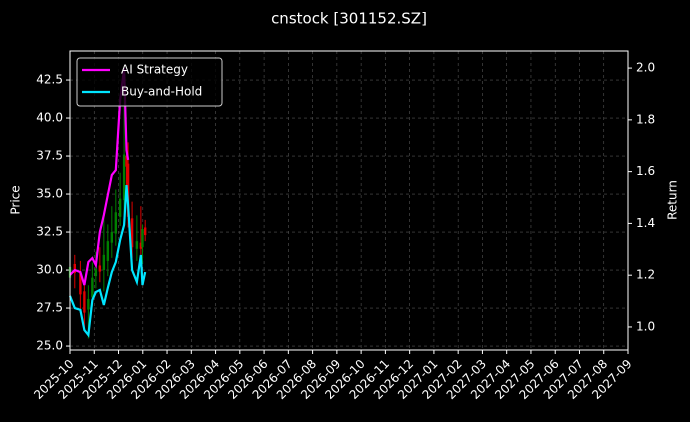 The width and height of the screenshot is (690, 422). I want to click on y-tick-label: 27.5, so click(49, 308).